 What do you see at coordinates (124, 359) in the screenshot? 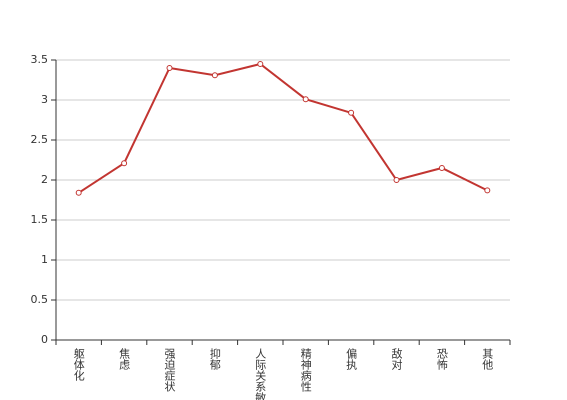
I see `x-tick-label: 焦虑` at bounding box center [124, 359].